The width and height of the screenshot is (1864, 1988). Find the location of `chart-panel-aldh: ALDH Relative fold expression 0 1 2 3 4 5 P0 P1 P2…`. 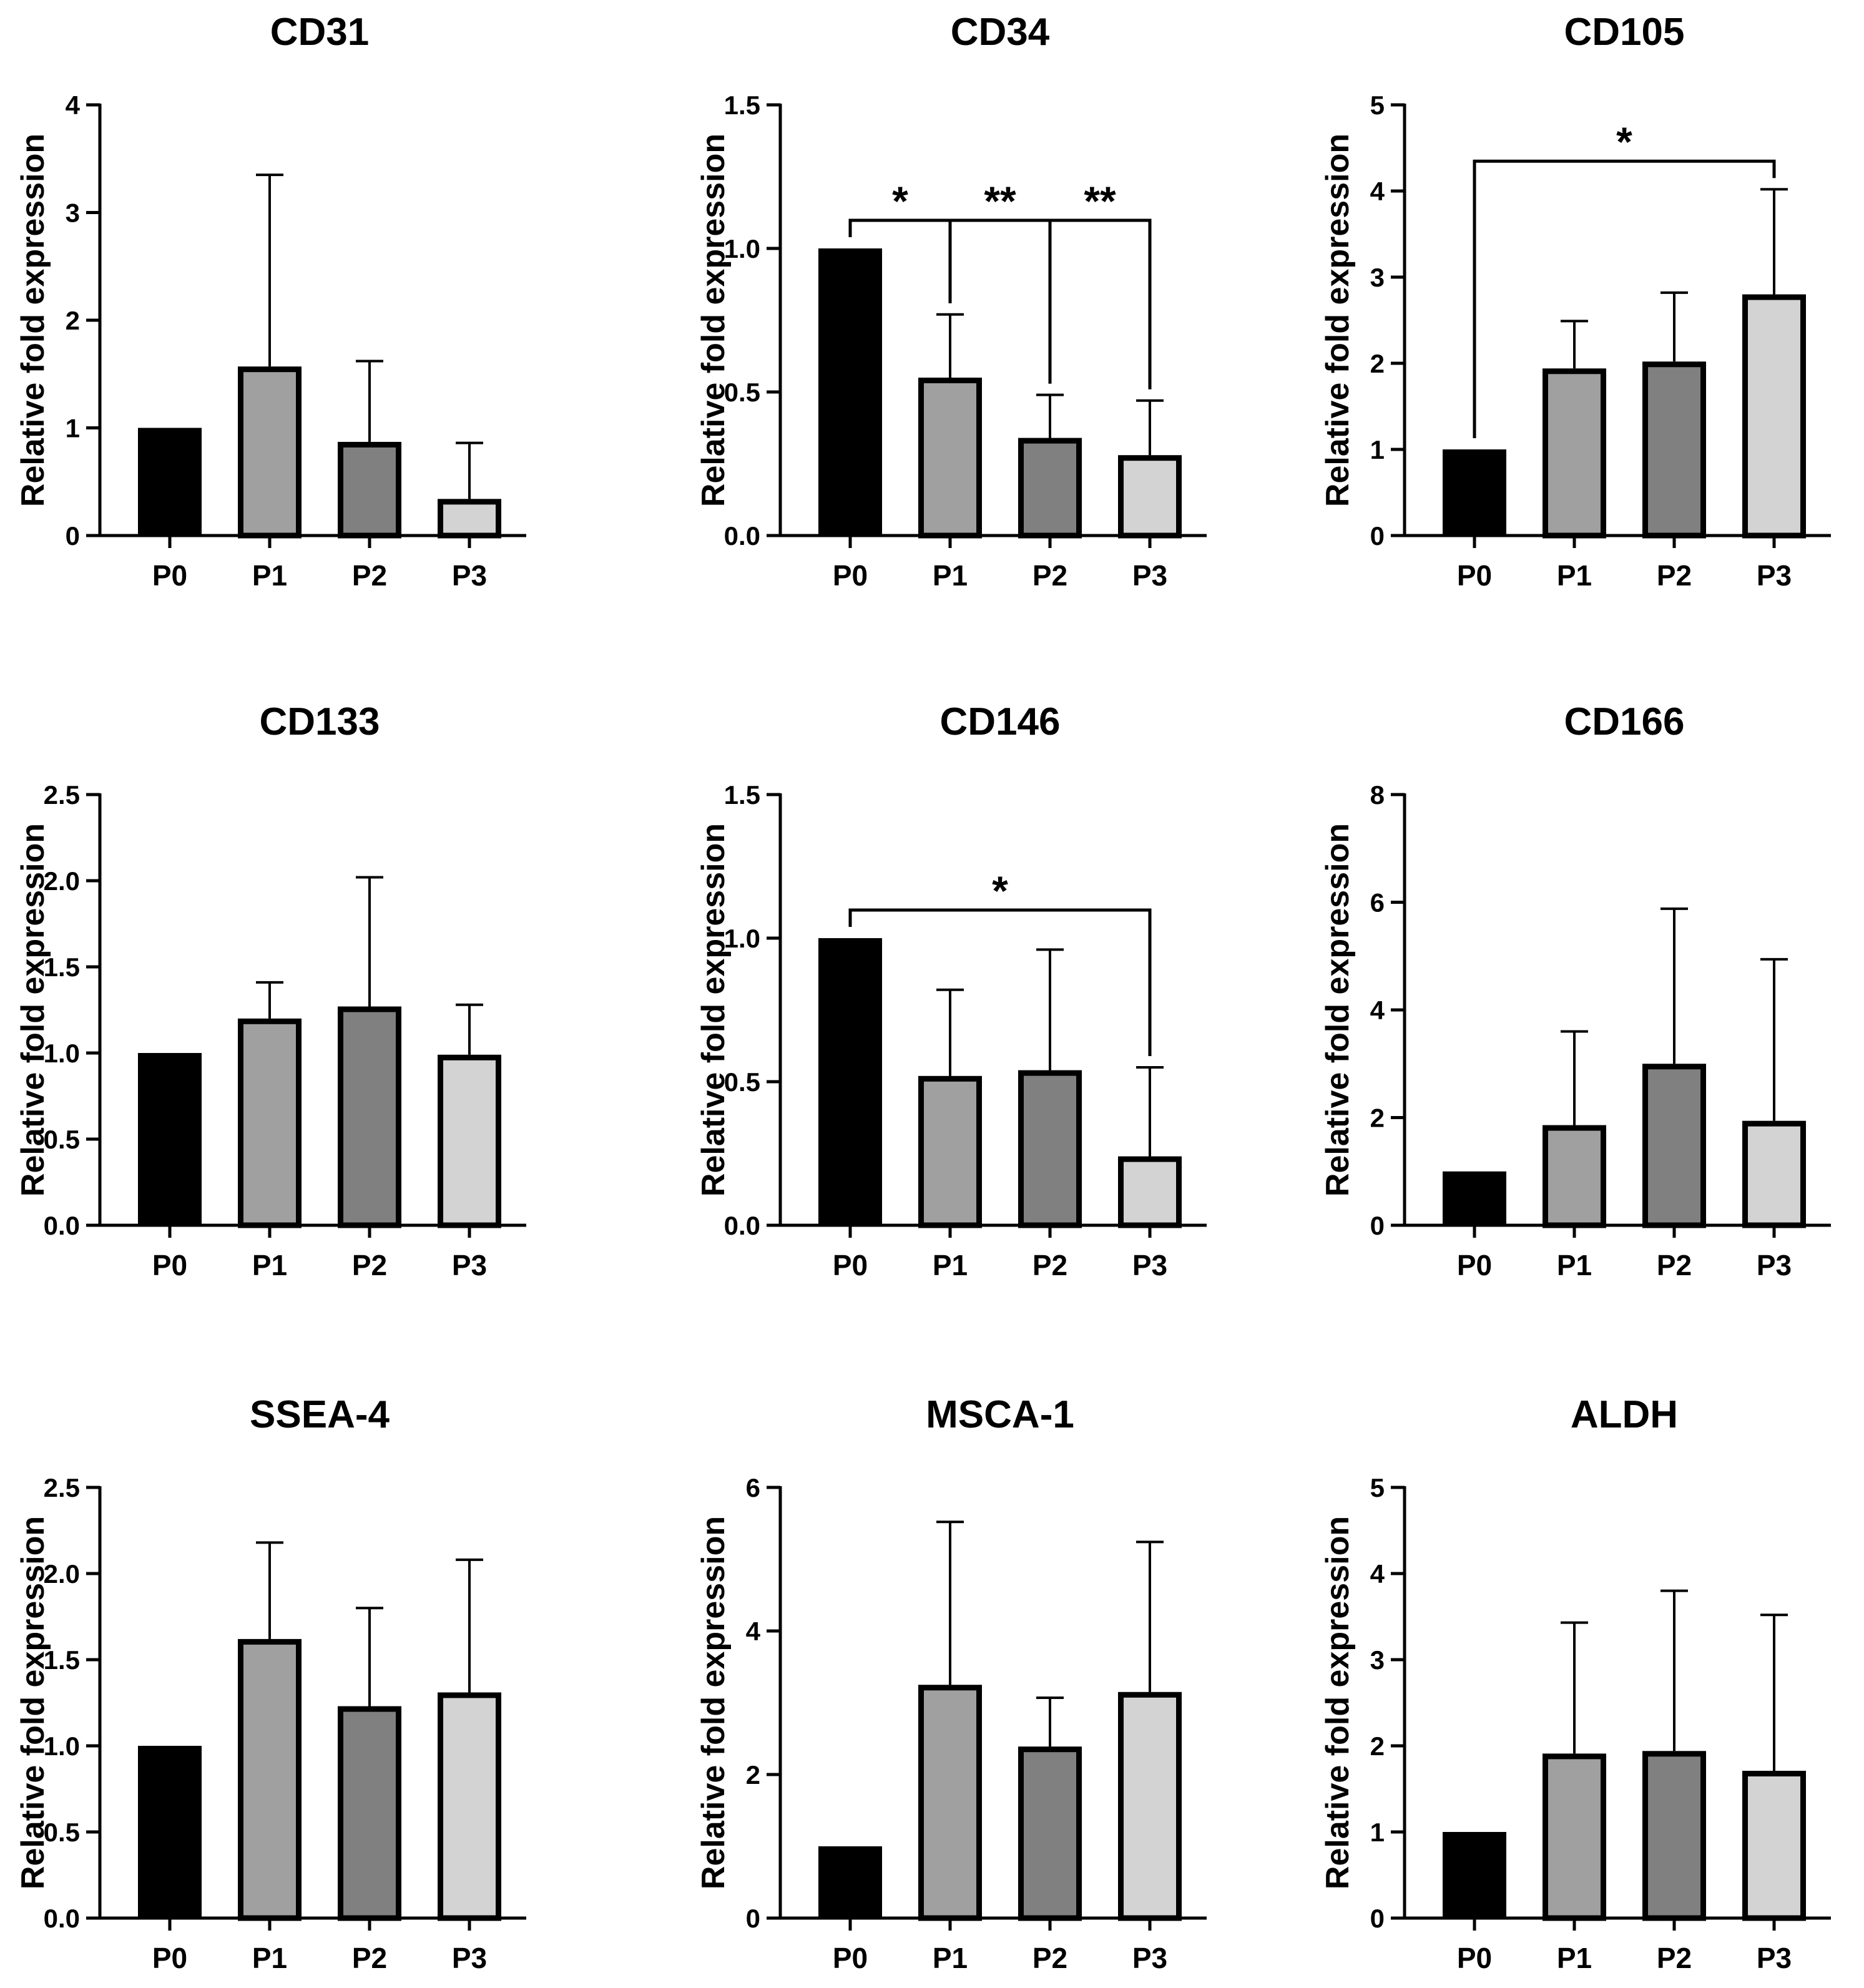

chart-panel-aldh: ALDH Relative fold expression 0 1 2 3 4 5 P0 P1 P2… is located at coordinates (1575, 1683).